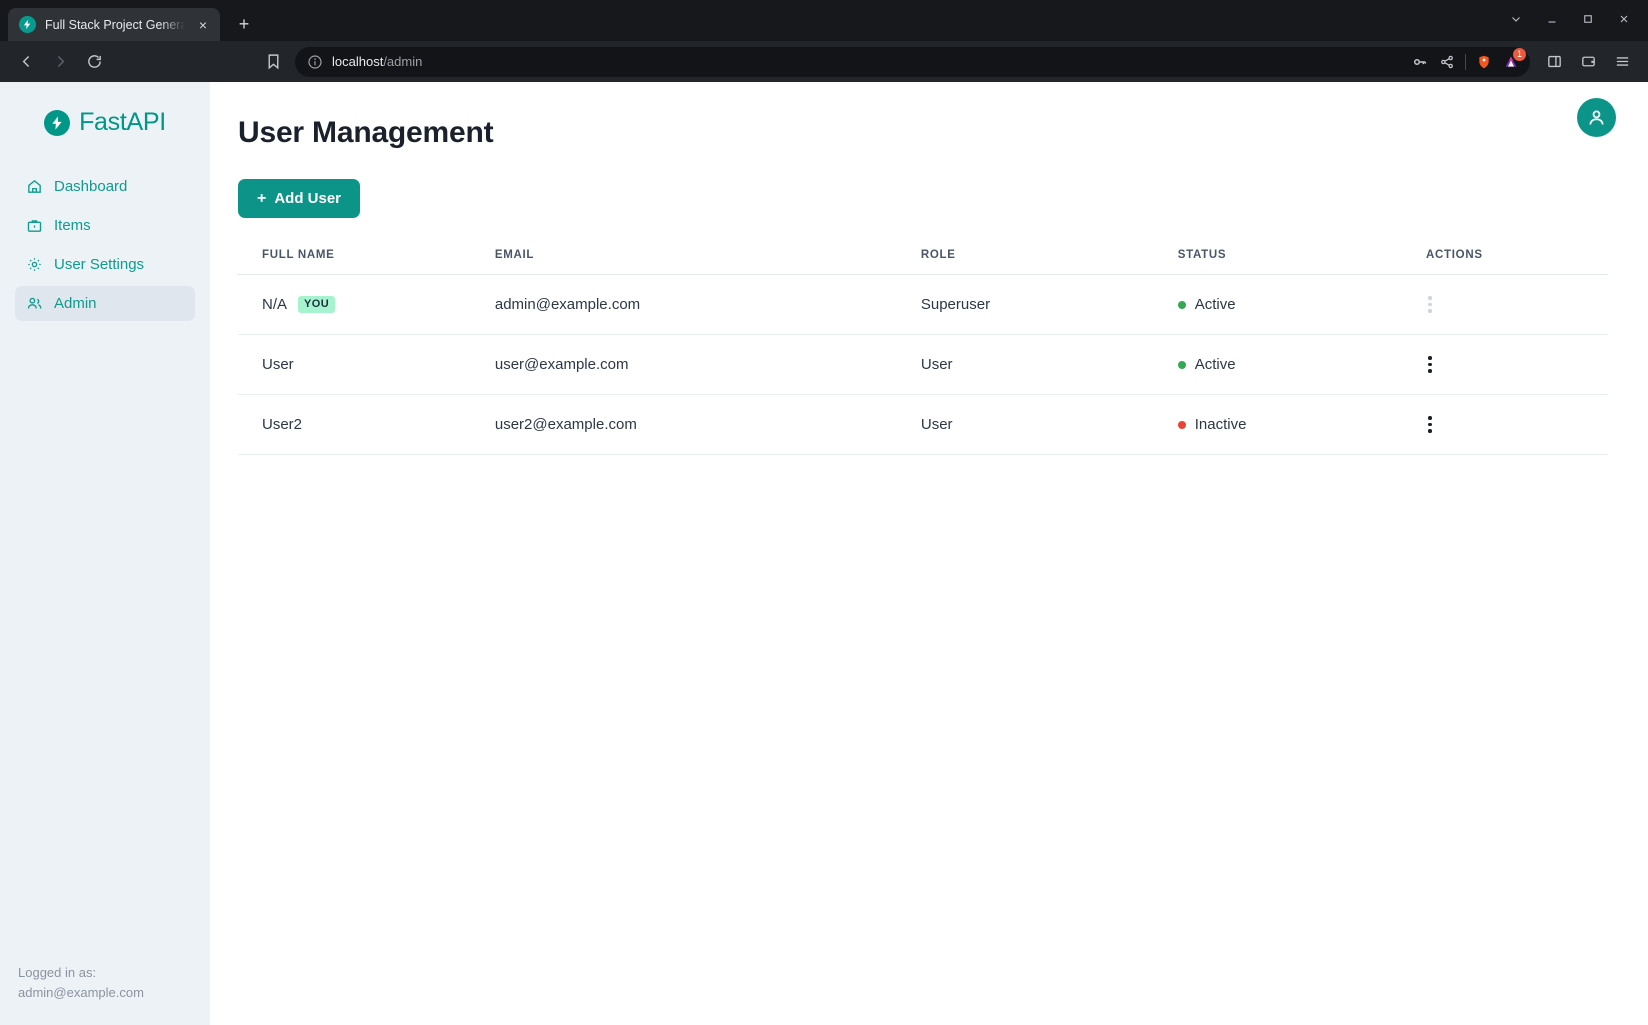 The image size is (1648, 1025). I want to click on users-table-head: FULL NAME EMAIL ROLE STATUS ACTIONS, so click(923, 262).